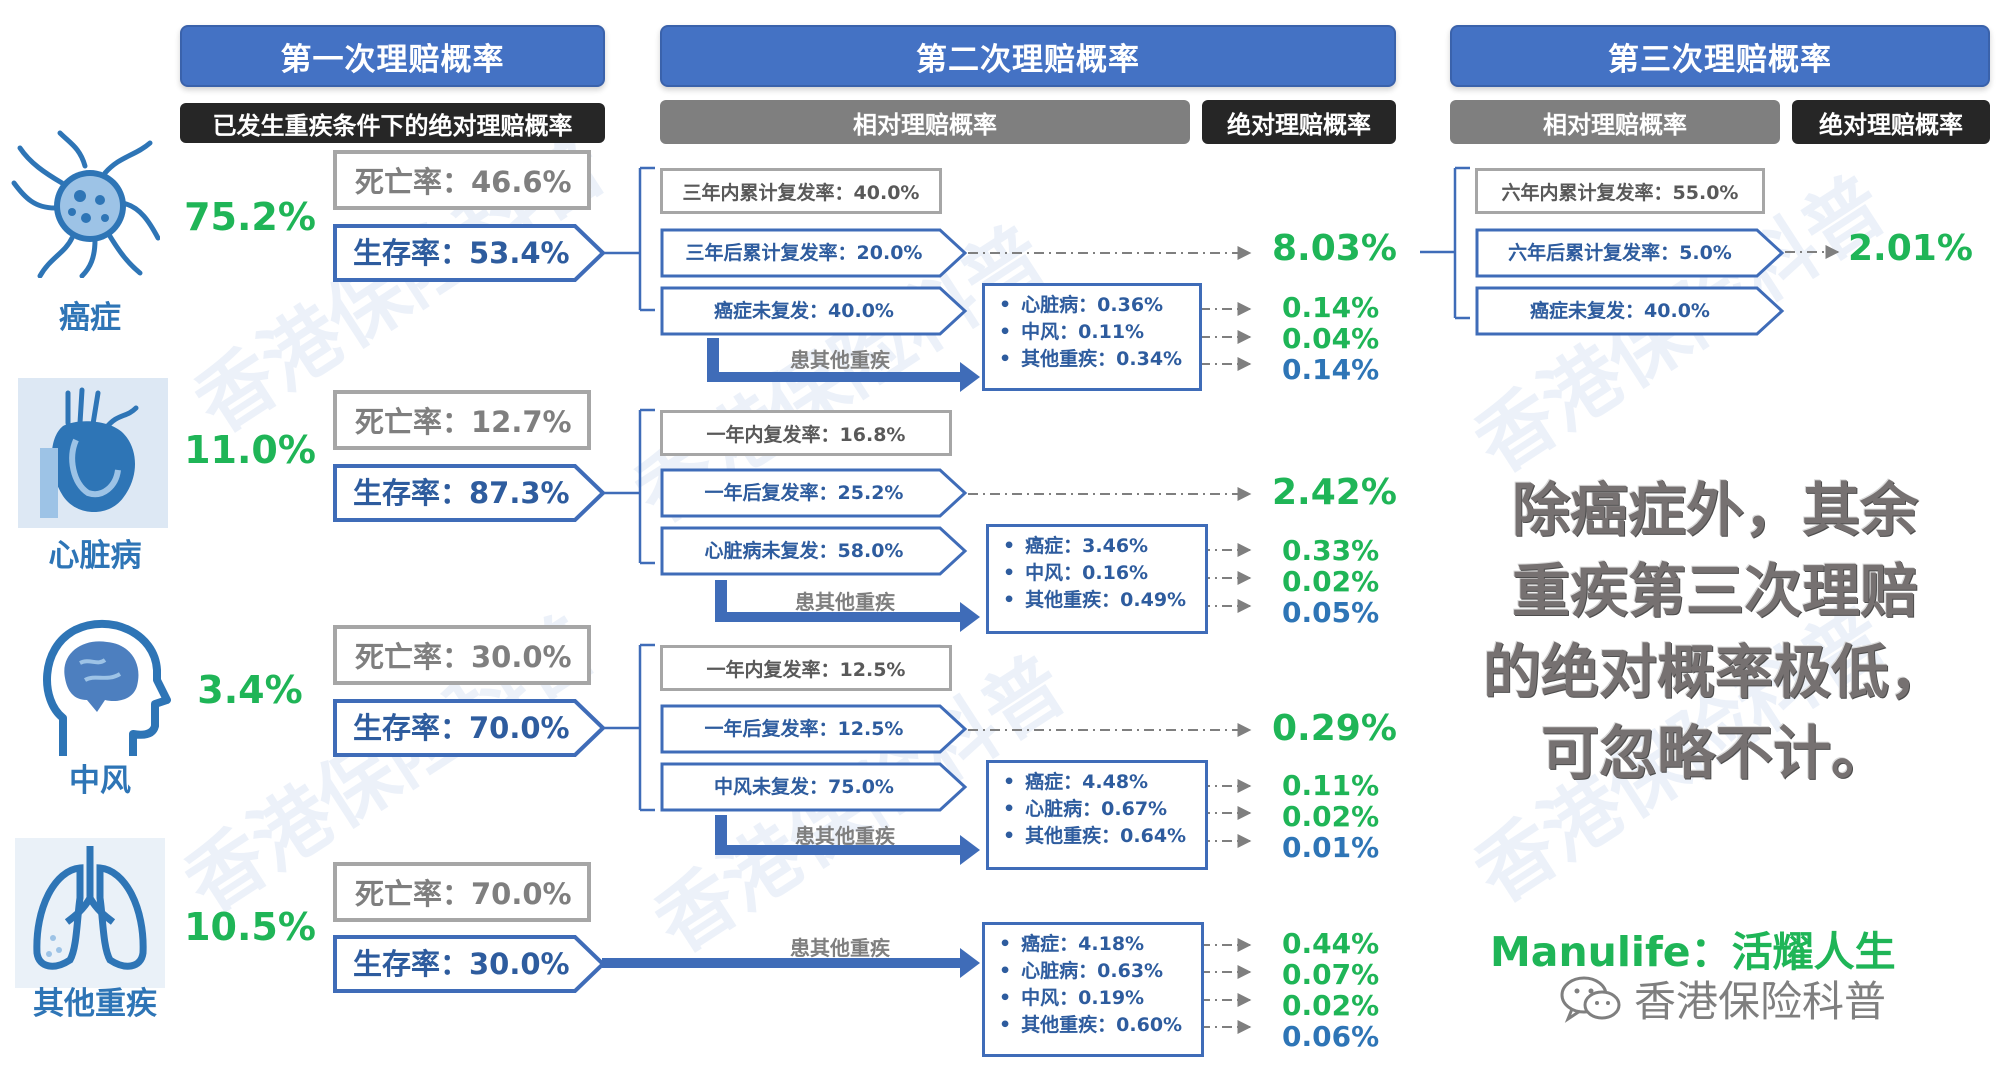  I want to click on list-item: 其他重疾：0.60%, so click(1095, 1025).